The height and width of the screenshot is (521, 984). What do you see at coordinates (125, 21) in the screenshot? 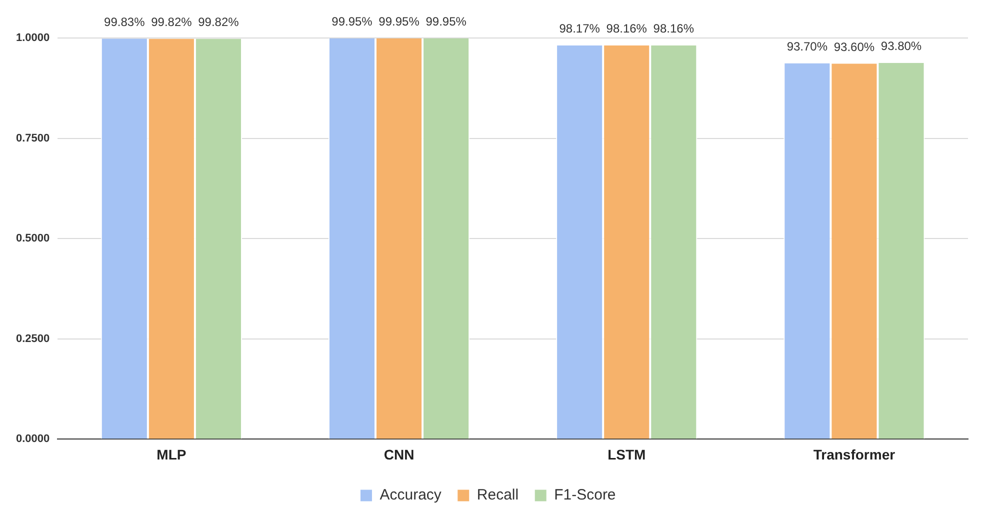
I see `data-label: 99.83%` at bounding box center [125, 21].